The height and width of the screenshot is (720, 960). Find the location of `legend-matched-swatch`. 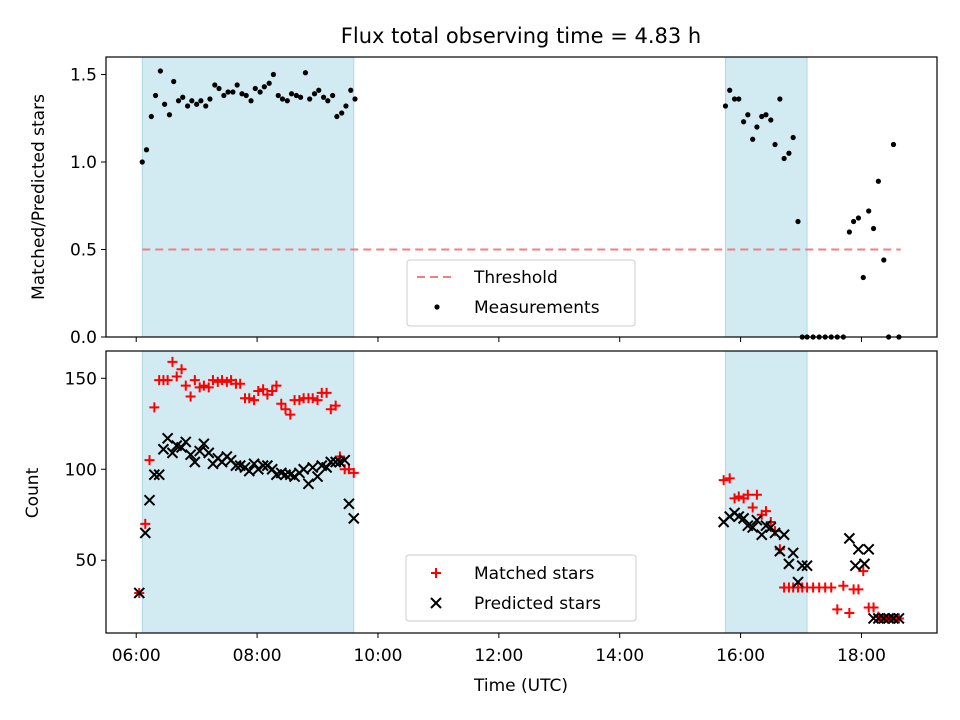

legend-matched-swatch is located at coordinates (436, 573).